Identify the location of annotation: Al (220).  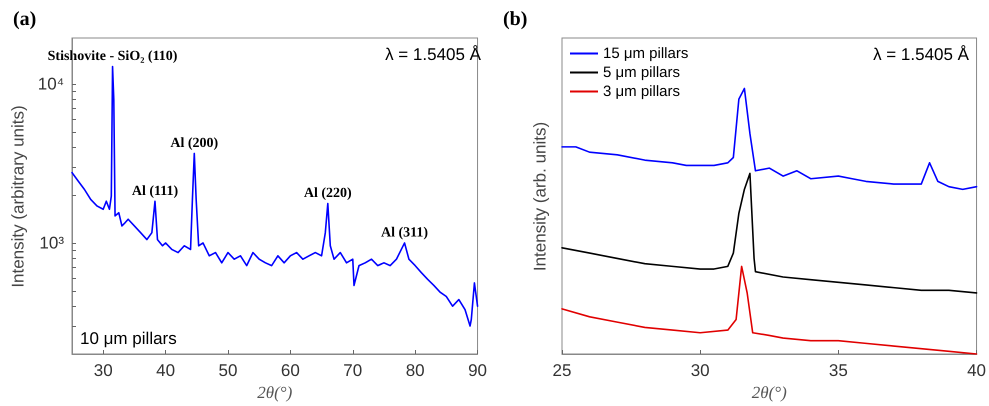
(328, 194).